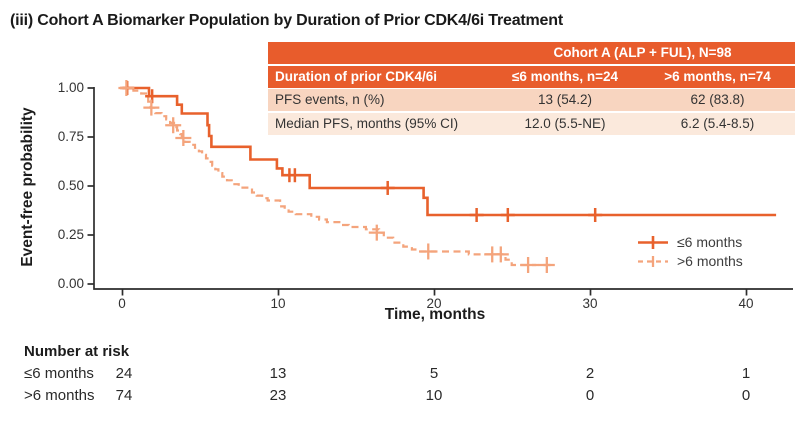  I want to click on legend-swatch-solid-icon, so click(653, 242).